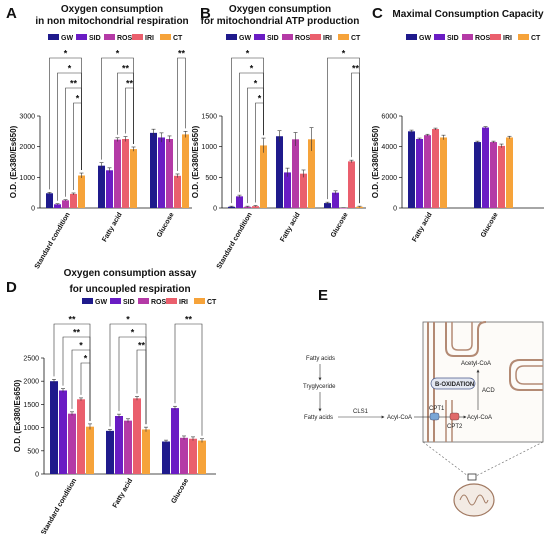 Image resolution: width=550 pixels, height=534 pixels. I want to click on chart-d-significance-label-7: **, so click(189, 320).